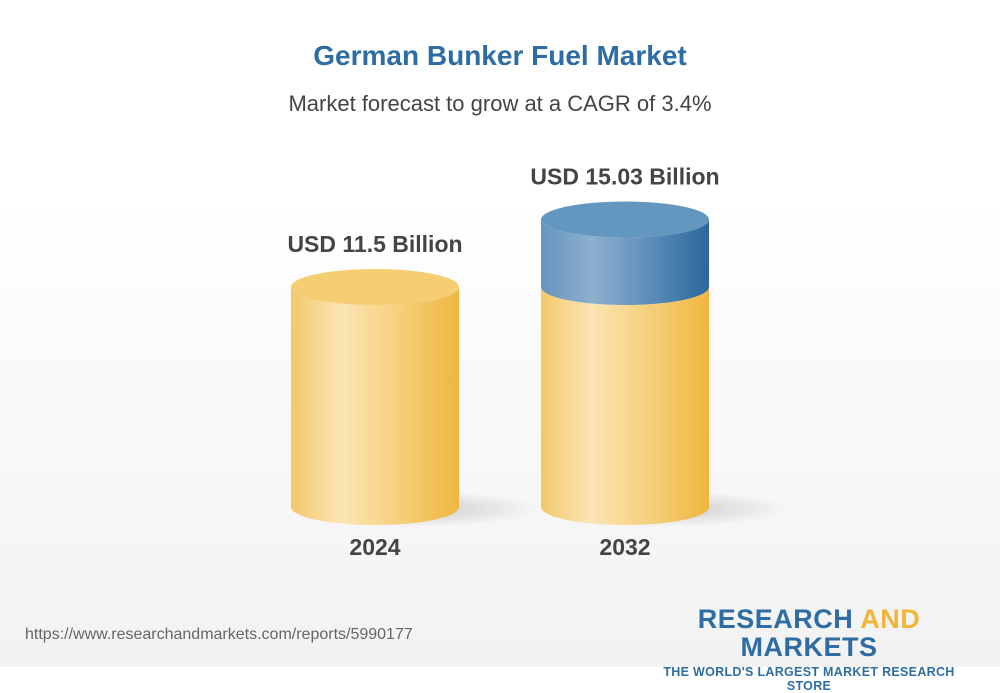 The width and height of the screenshot is (1000, 693). Describe the element at coordinates (375, 406) in the screenshot. I see `bar-base-2024` at that location.